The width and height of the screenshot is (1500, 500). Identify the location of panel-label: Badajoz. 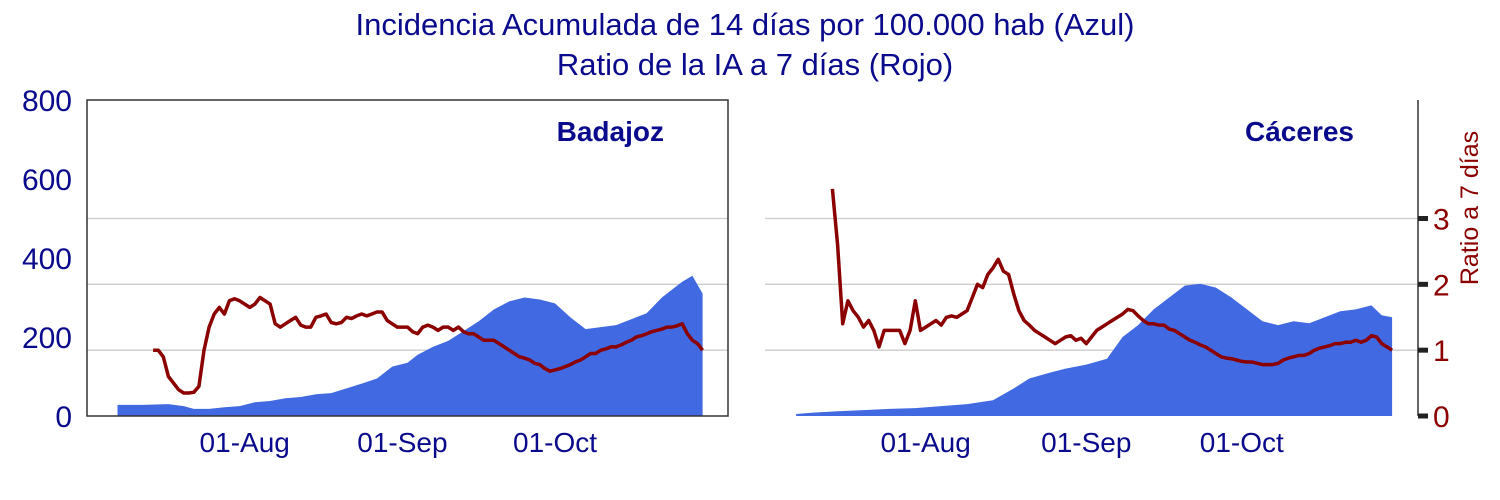
(610, 131).